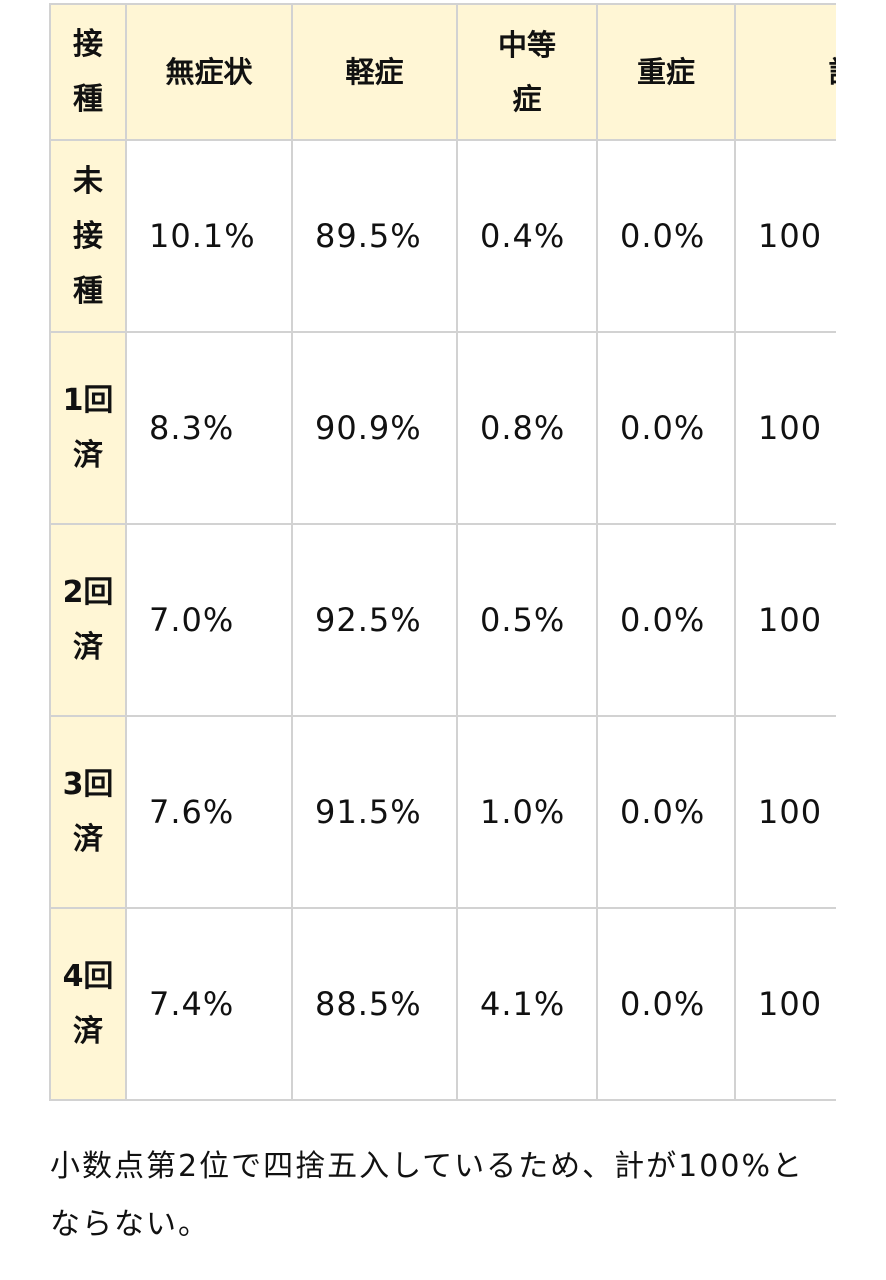 The height and width of the screenshot is (1280, 886). What do you see at coordinates (527, 236) in the screenshot?
I see `table-cell: 0.4%` at bounding box center [527, 236].